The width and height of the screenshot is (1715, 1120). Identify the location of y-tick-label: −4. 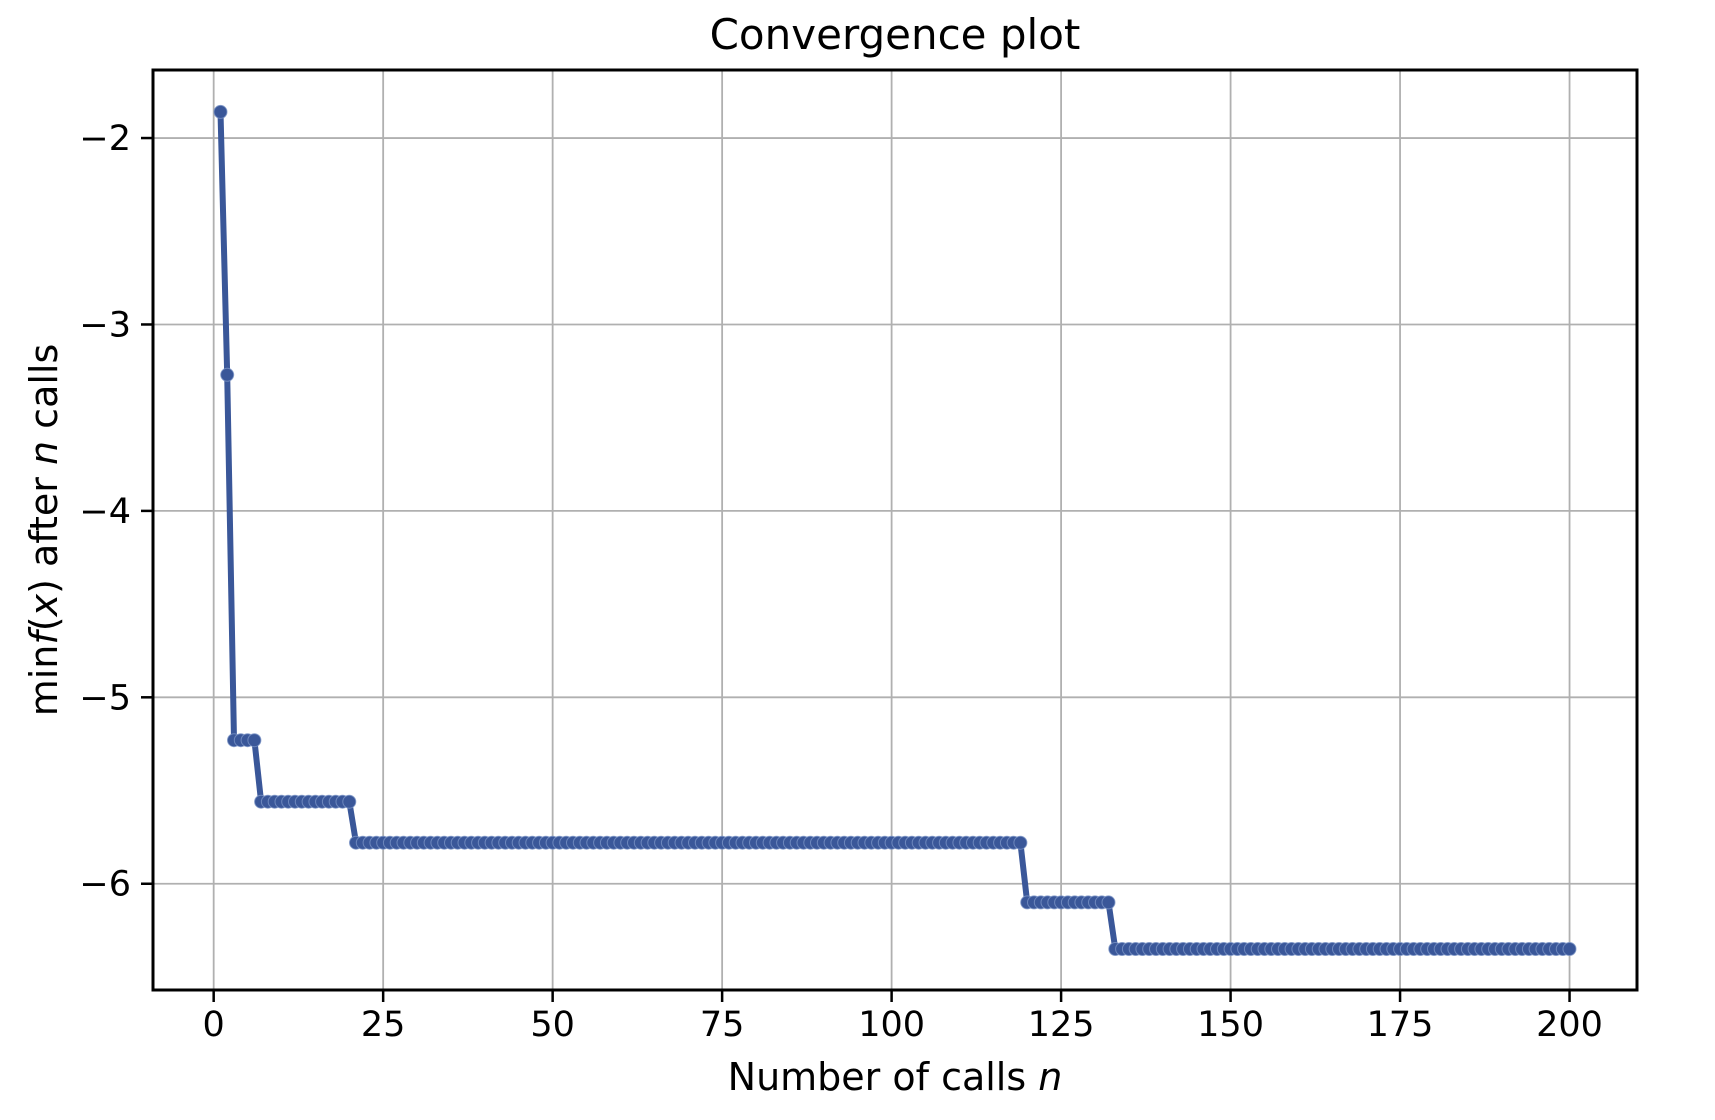
(105, 512).